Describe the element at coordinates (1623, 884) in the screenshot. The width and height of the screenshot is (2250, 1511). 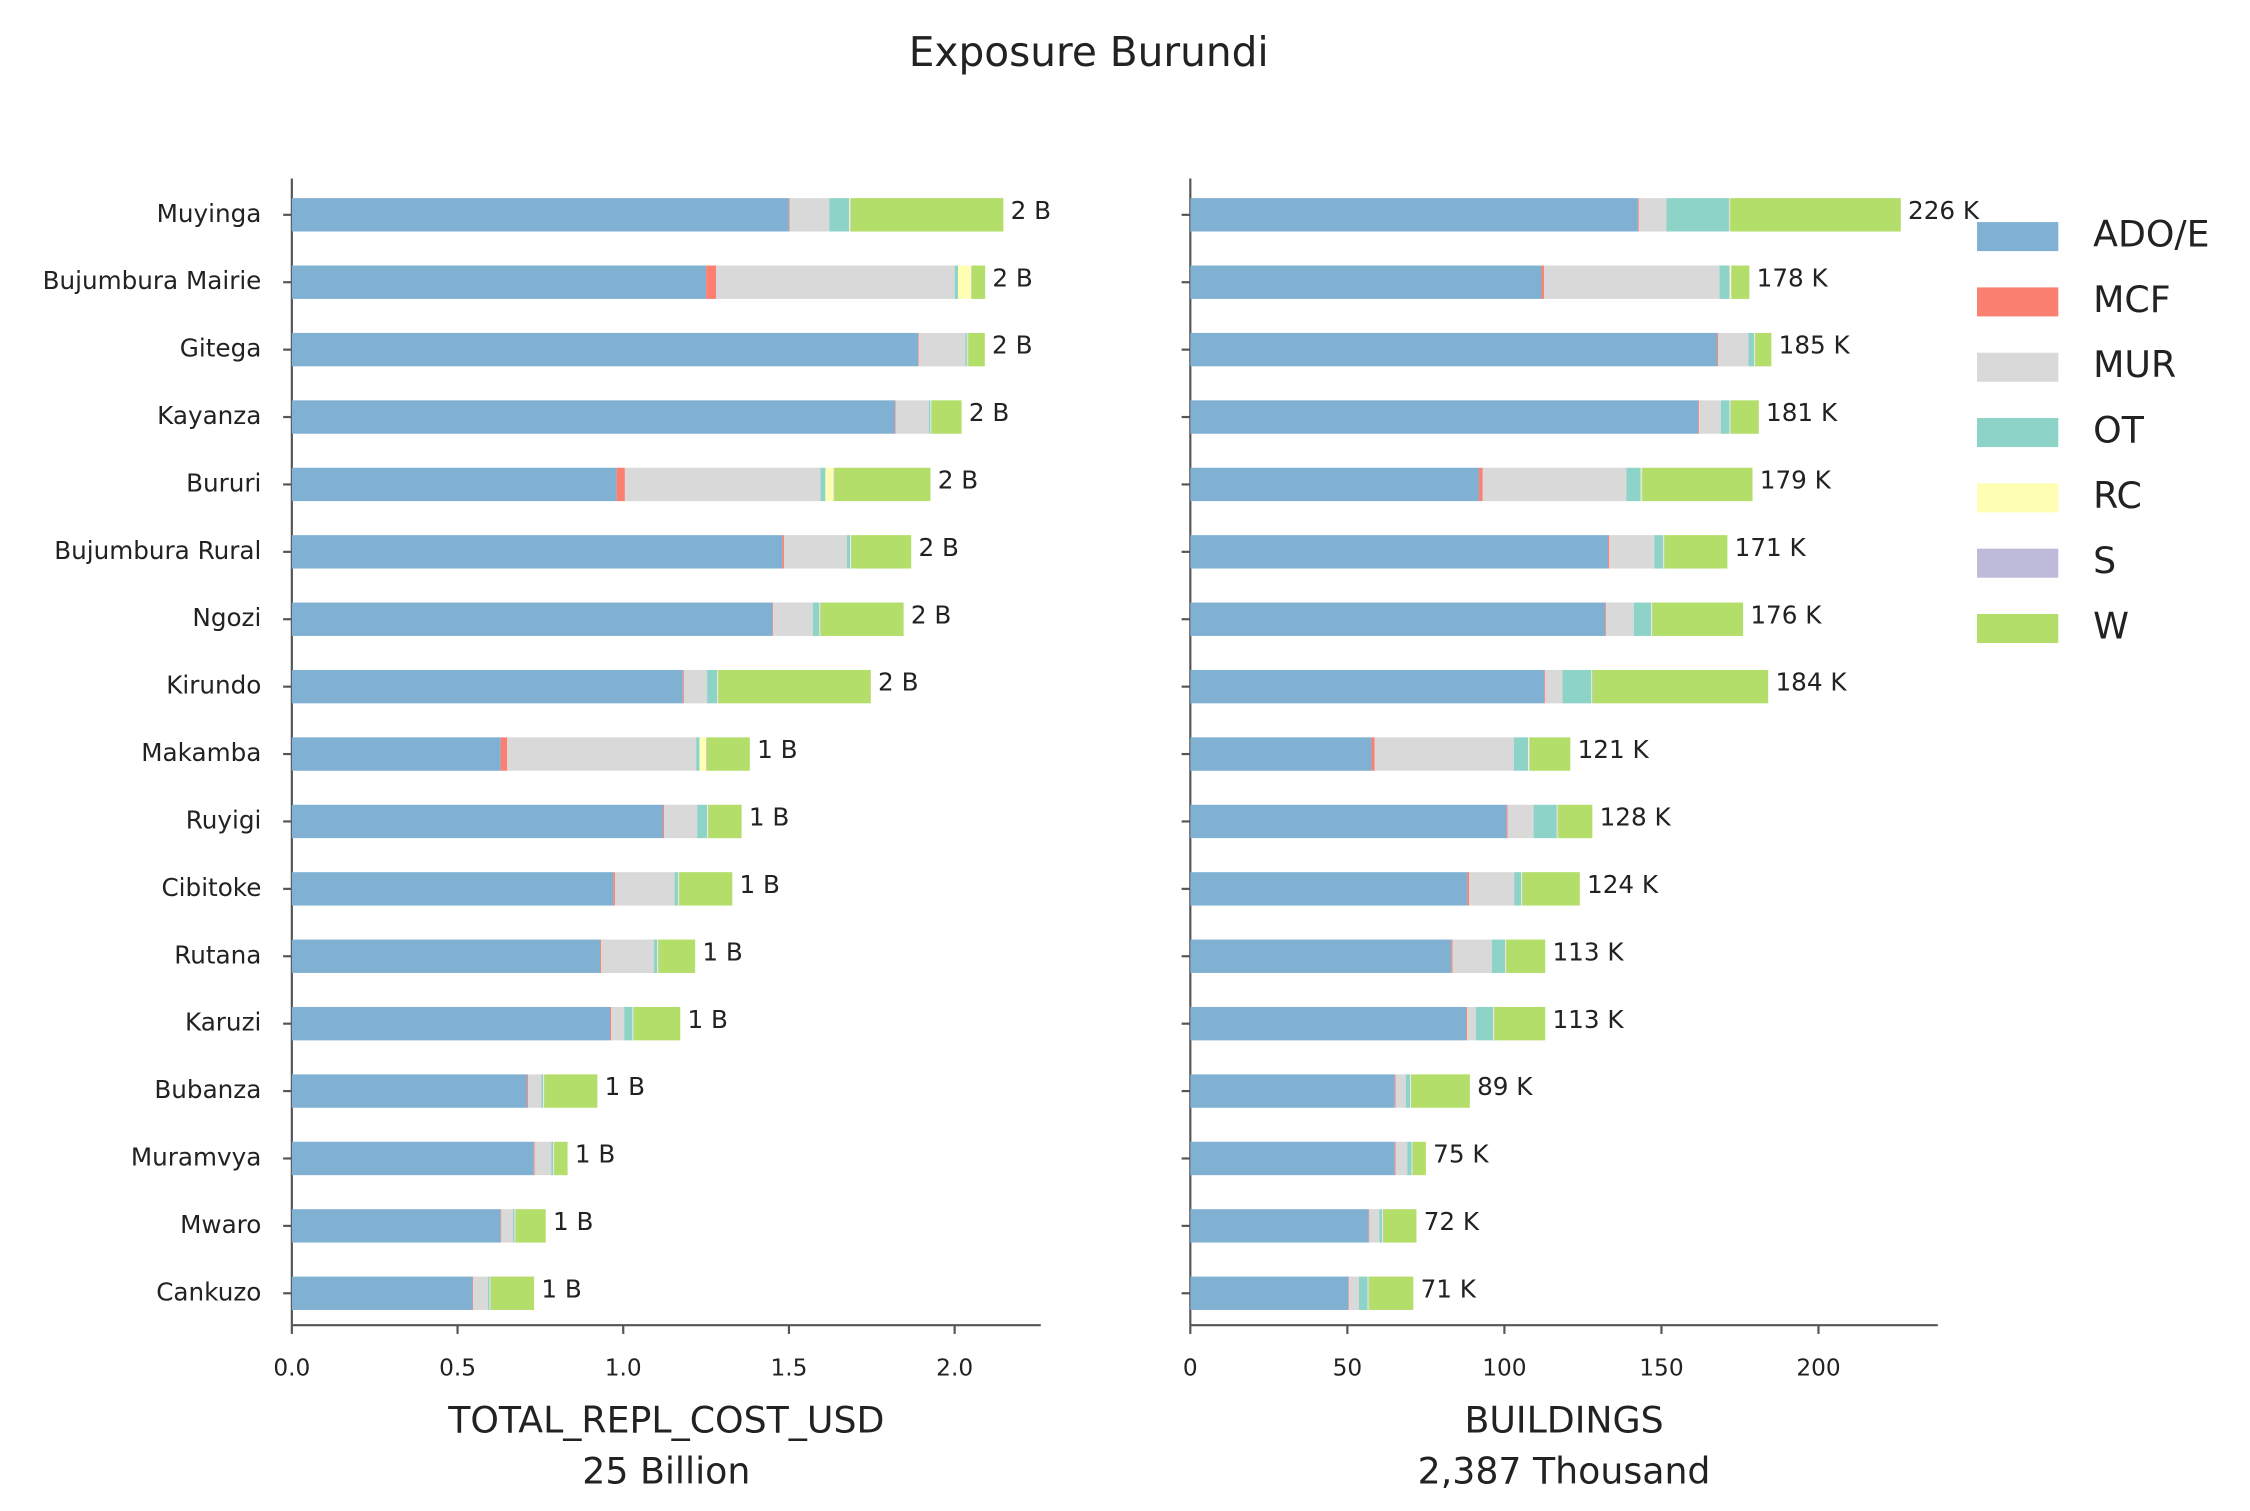
I see `bar-total-label: 124 K` at that location.